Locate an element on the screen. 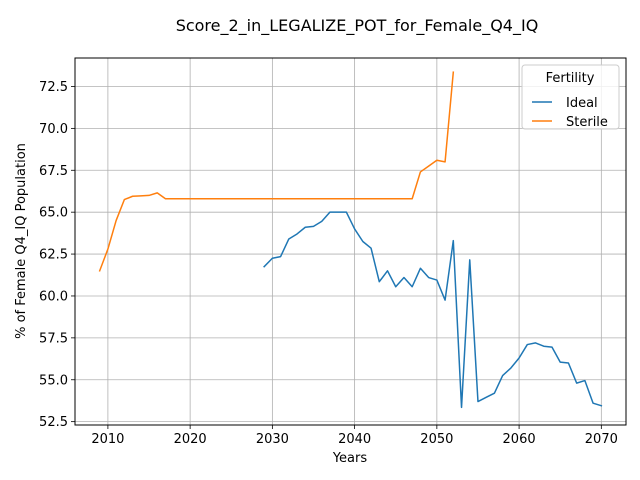  y-axis-ticks: 52.5 55.0 57.5 60.0 62.5 65.0 67.5 70.0 72.5 is located at coordinates (57, 255).